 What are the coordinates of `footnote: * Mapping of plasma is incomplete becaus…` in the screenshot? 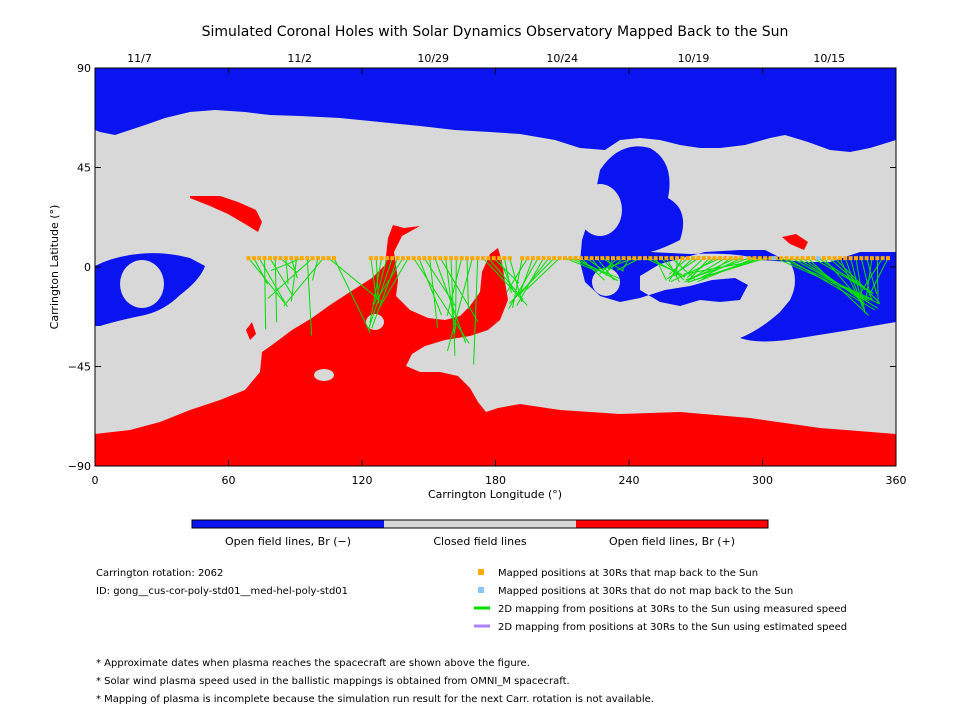 It's located at (375, 699).